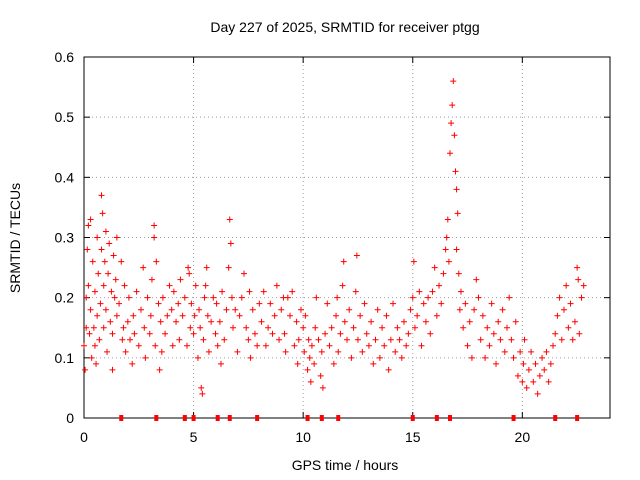  What do you see at coordinates (307, 418) in the screenshot?
I see `baseline-marker` at bounding box center [307, 418].